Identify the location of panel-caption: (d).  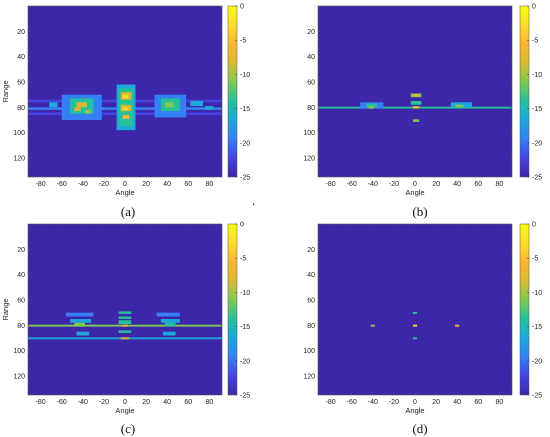
(419, 428).